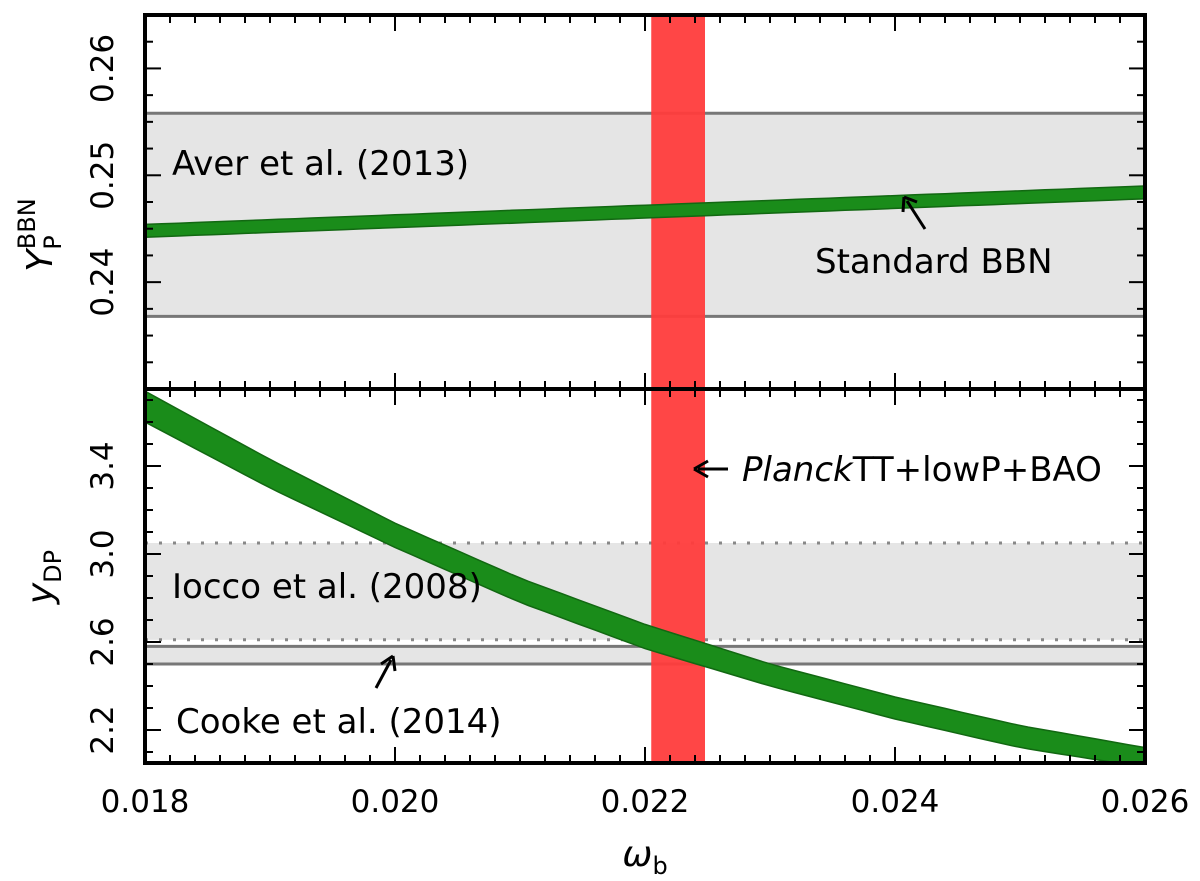 The width and height of the screenshot is (1200, 881). Describe the element at coordinates (103, 282) in the screenshot. I see `y-tick-label: 0.24` at that location.